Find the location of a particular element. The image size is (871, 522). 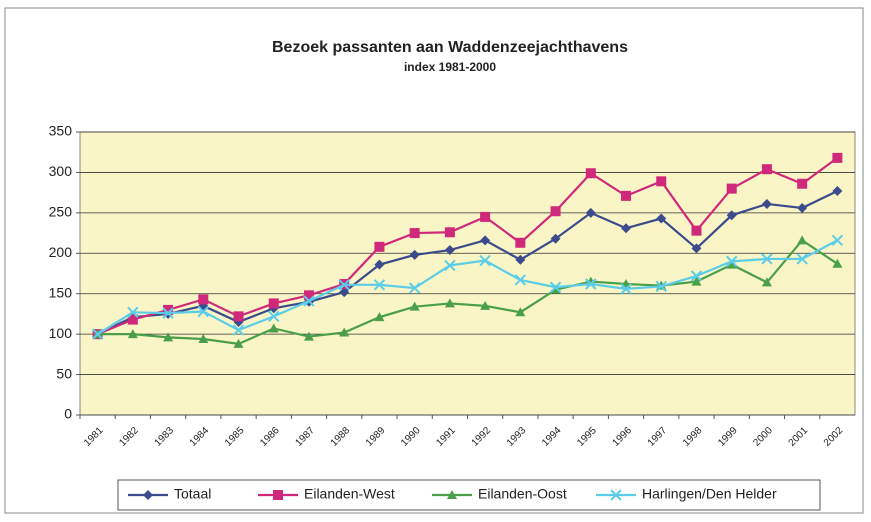

legend-label: Totaal is located at coordinates (192, 494).